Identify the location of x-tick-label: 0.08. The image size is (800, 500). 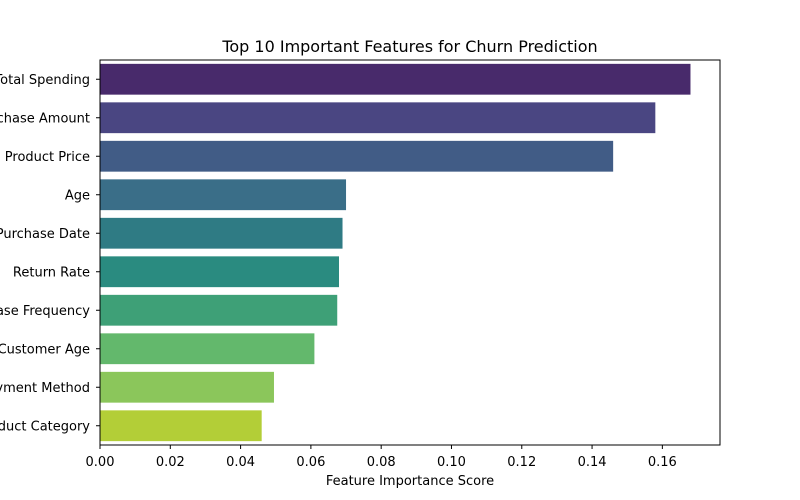
(381, 462).